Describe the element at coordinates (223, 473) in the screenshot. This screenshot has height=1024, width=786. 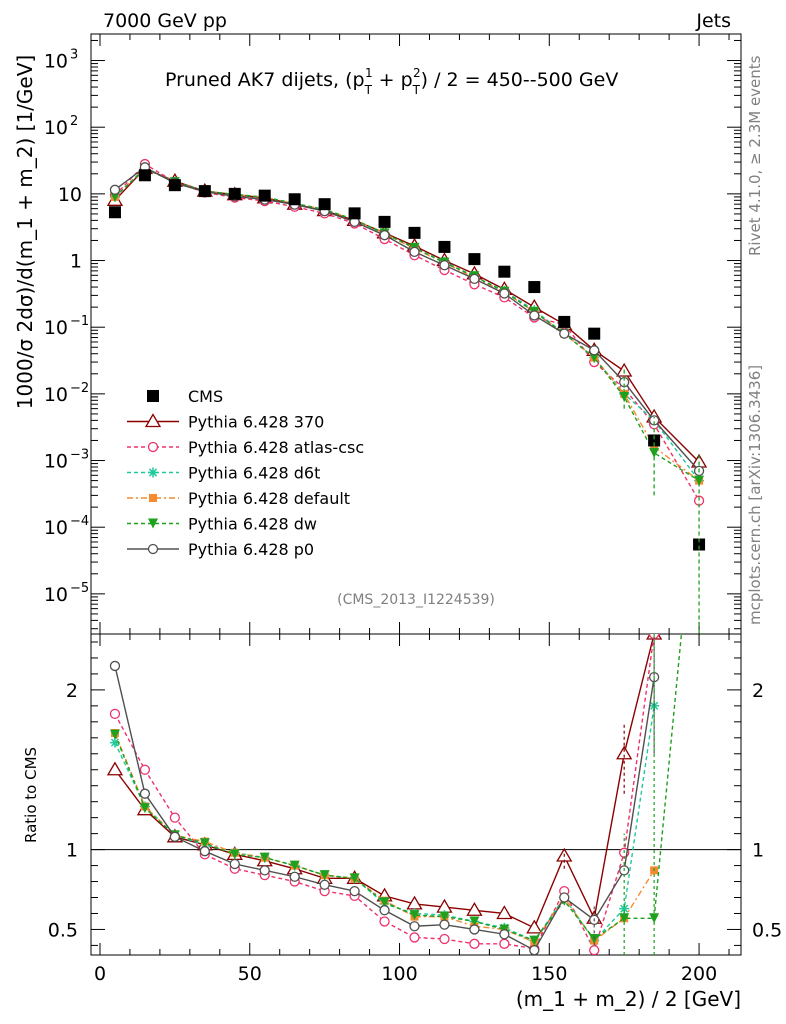
I see `legend-item: Pythia 6.428 d6t` at that location.